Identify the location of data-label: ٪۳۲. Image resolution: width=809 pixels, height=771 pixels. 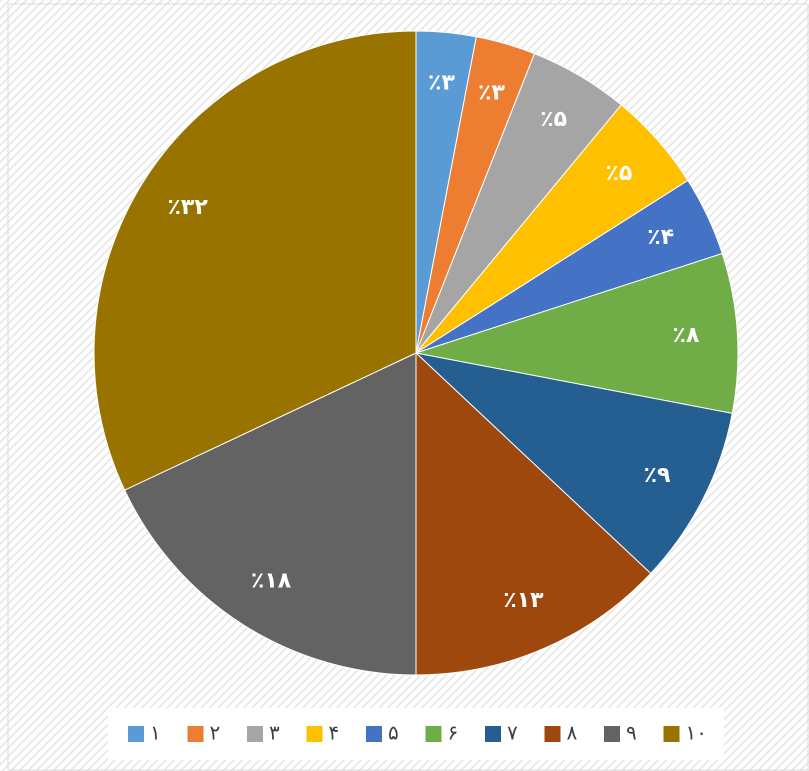
(187, 207).